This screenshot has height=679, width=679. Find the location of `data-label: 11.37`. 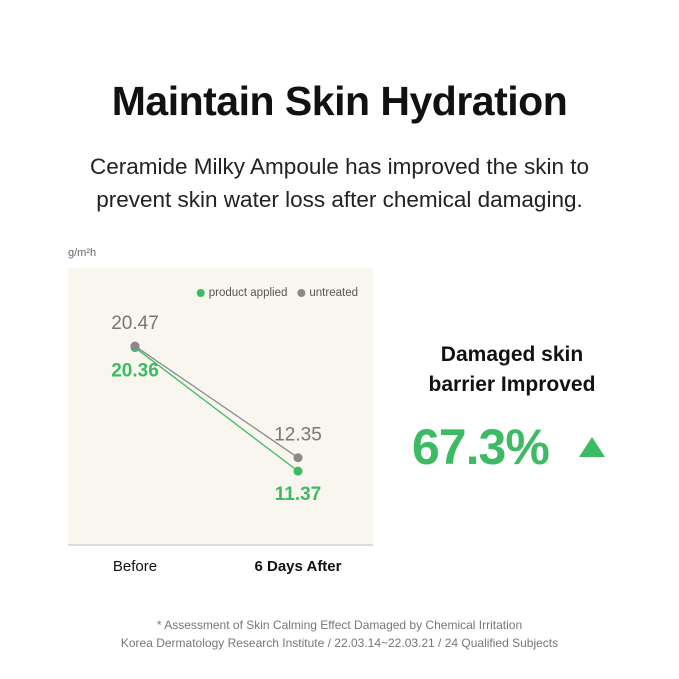

data-label: 11.37 is located at coordinates (298, 494).